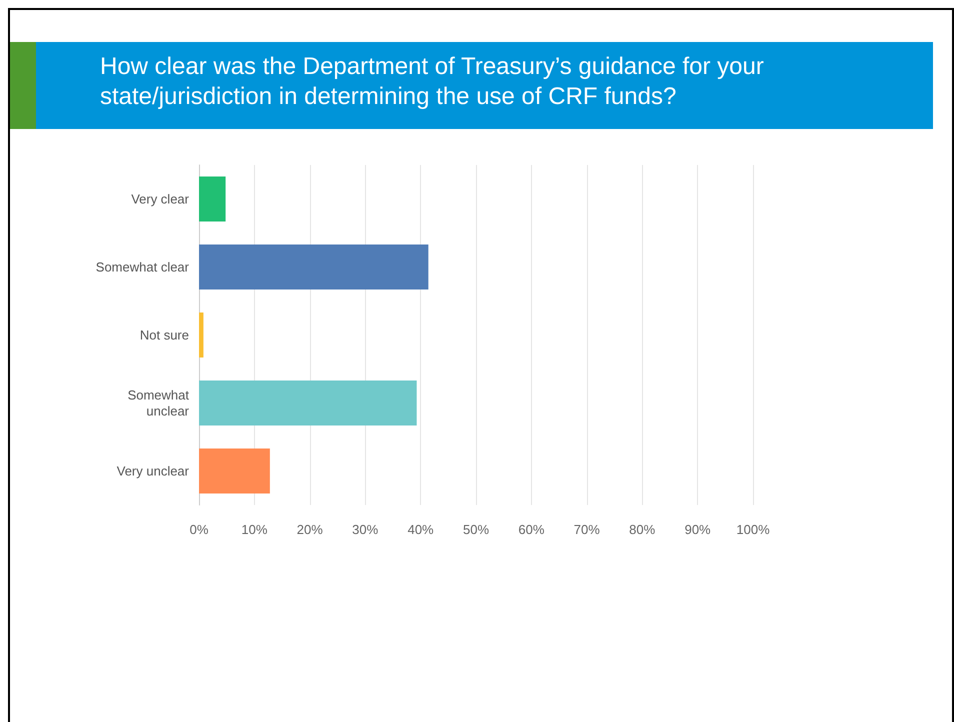 The height and width of the screenshot is (722, 954). I want to click on chart-title: How clear was the Department of Treasury’s guidance for your state/jurisdiction in determining the use of CRF funds?, so click(432, 82).